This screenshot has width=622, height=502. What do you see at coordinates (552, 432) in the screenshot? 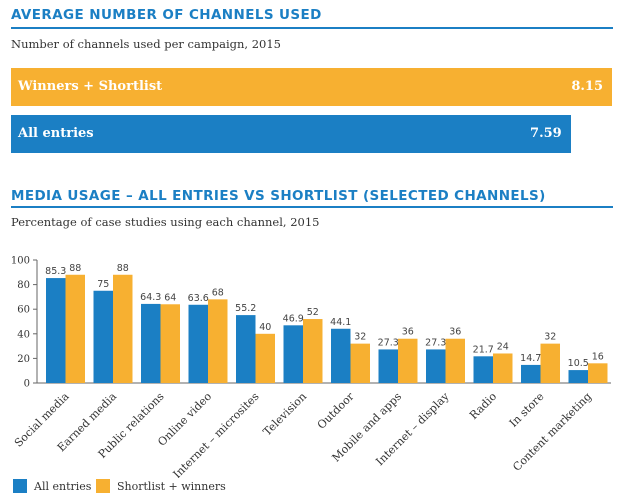
I see `x-tick-label: Content marketing` at bounding box center [552, 432].